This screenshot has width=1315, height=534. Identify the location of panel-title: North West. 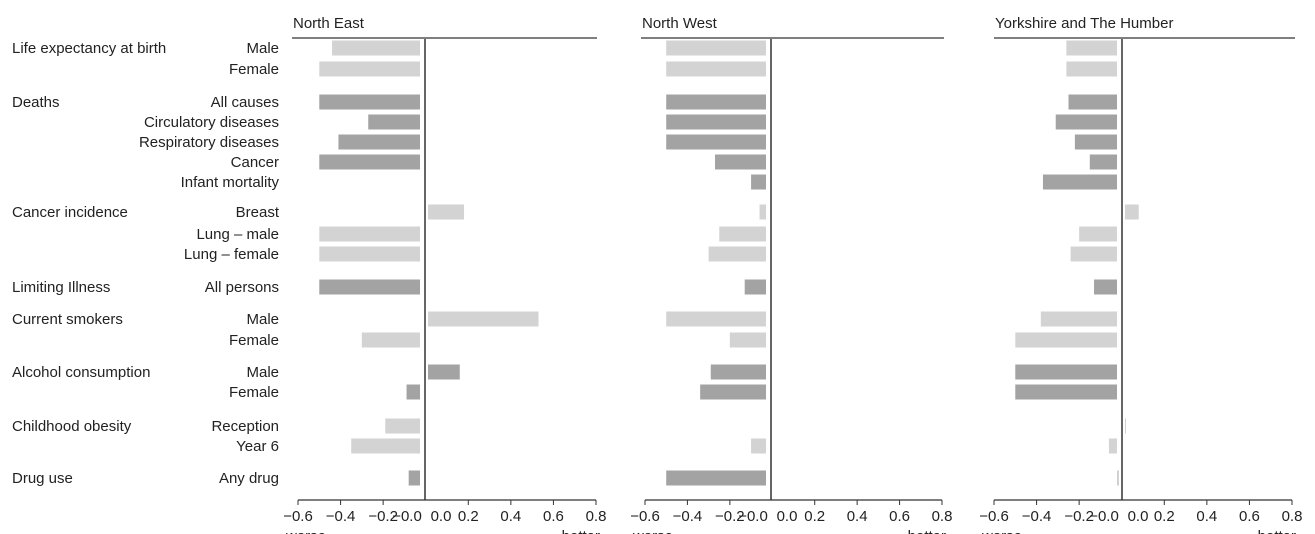
(680, 23).